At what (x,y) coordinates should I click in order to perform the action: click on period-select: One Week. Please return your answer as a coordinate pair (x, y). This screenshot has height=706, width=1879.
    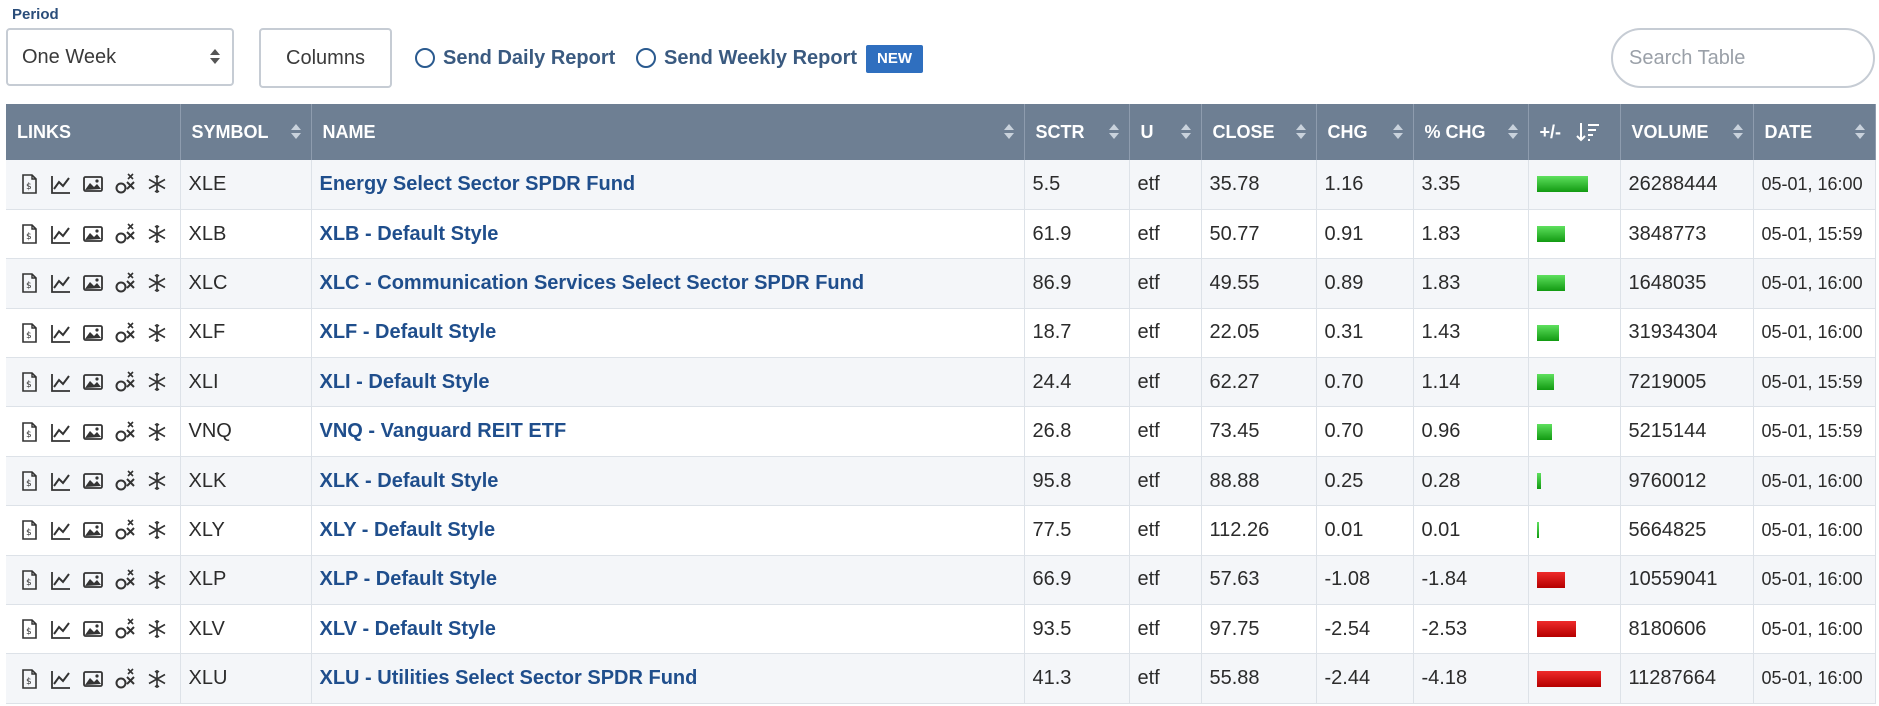
    Looking at the image, I should click on (120, 57).